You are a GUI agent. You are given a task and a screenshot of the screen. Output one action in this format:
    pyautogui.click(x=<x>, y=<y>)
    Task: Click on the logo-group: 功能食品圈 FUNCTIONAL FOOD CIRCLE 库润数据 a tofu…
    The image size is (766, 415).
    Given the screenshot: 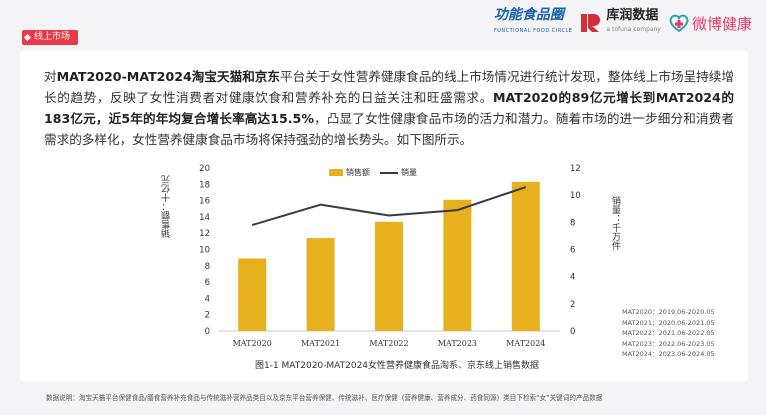 What is the action you would take?
    pyautogui.click(x=623, y=23)
    